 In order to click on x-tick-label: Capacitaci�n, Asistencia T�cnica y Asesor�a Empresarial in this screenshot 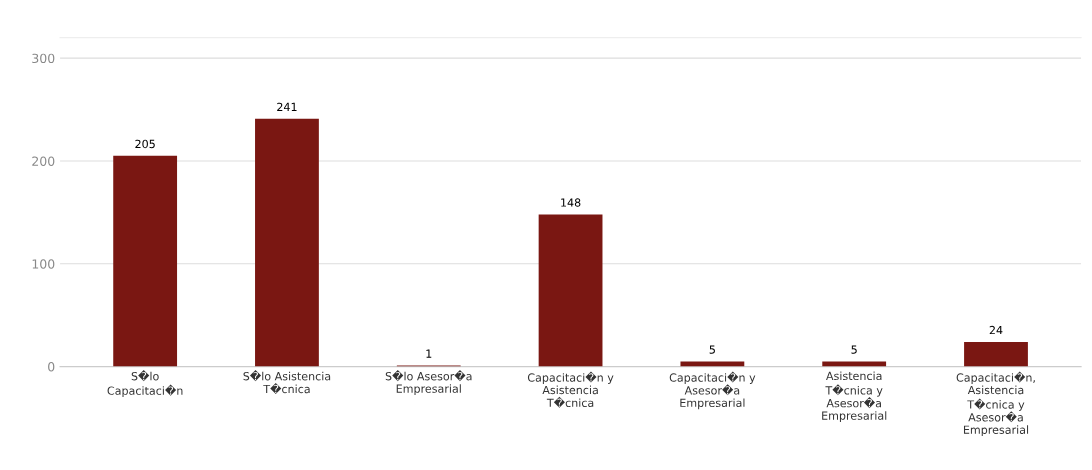, I will do `click(995, 404)`.